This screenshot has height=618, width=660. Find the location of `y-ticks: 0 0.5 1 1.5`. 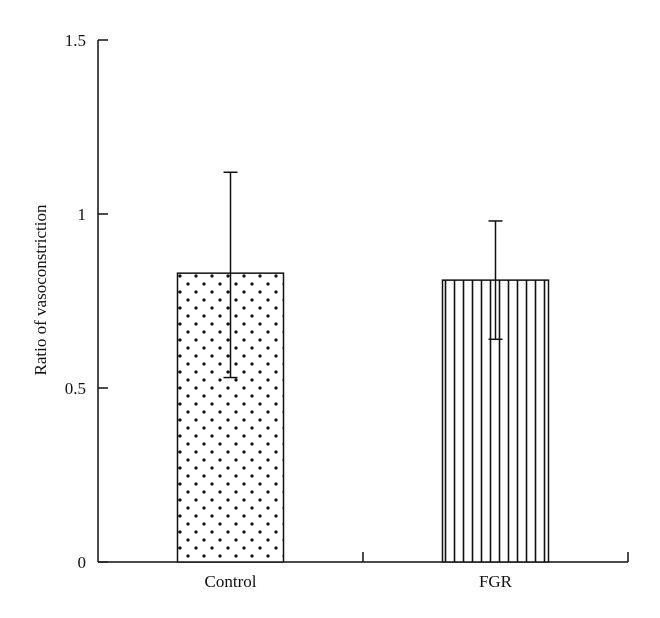

y-ticks: 0 0.5 1 1.5 is located at coordinates (86, 301).